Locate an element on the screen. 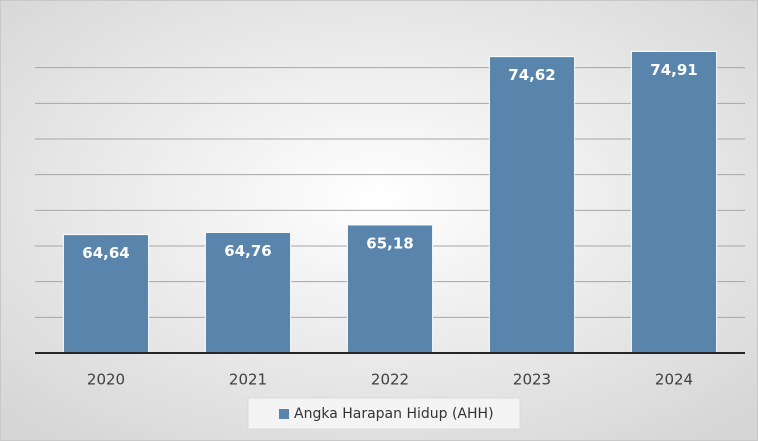 This screenshot has width=758, height=441. x-tick-label: 2023 is located at coordinates (532, 380).